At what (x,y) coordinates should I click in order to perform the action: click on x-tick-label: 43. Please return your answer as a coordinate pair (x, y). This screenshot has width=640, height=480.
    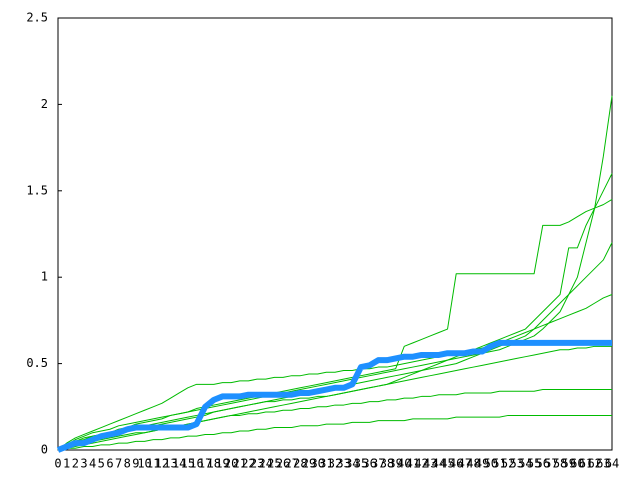
    Looking at the image, I should click on (430, 464).